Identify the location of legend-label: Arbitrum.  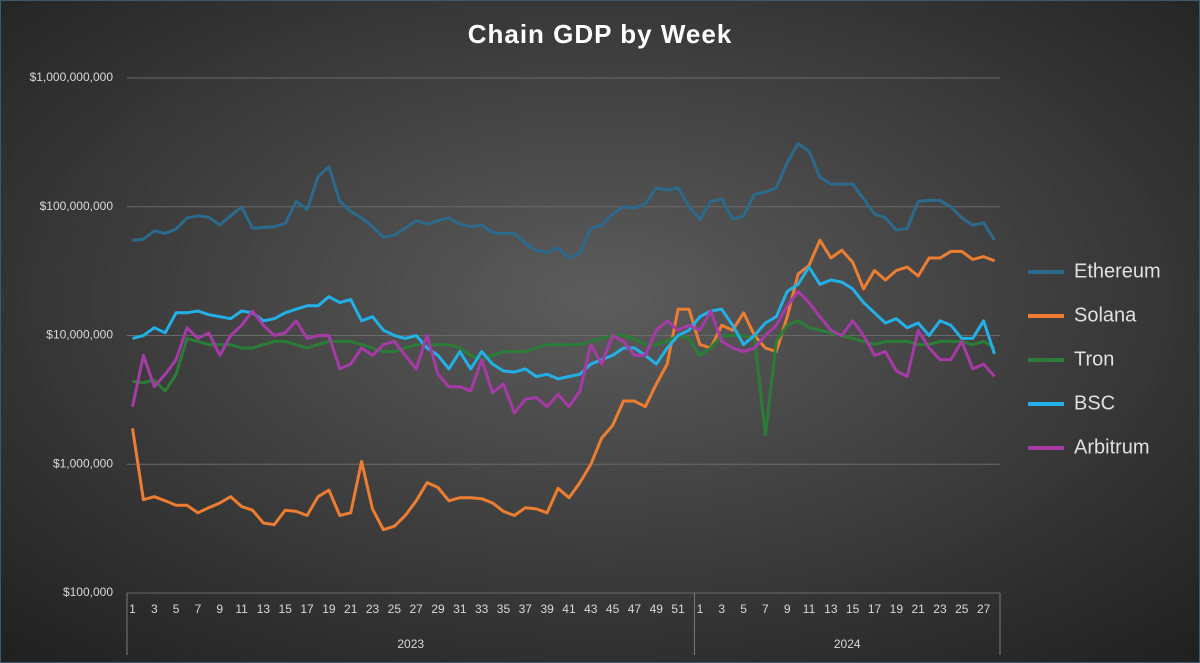
(1112, 447).